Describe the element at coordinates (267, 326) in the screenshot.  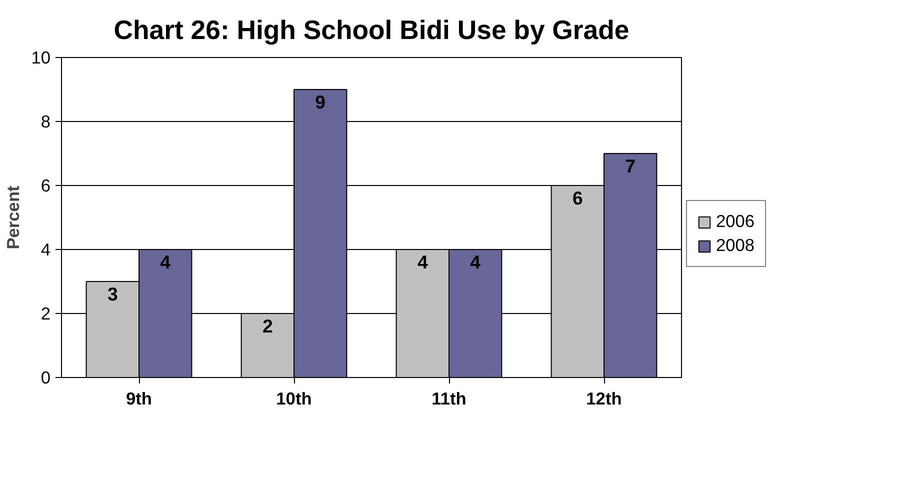
I see `data-label: 2` at that location.